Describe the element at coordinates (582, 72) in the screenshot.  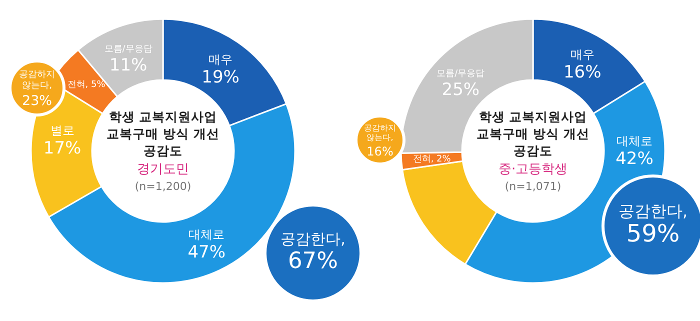
I see `data-label: 16%` at that location.